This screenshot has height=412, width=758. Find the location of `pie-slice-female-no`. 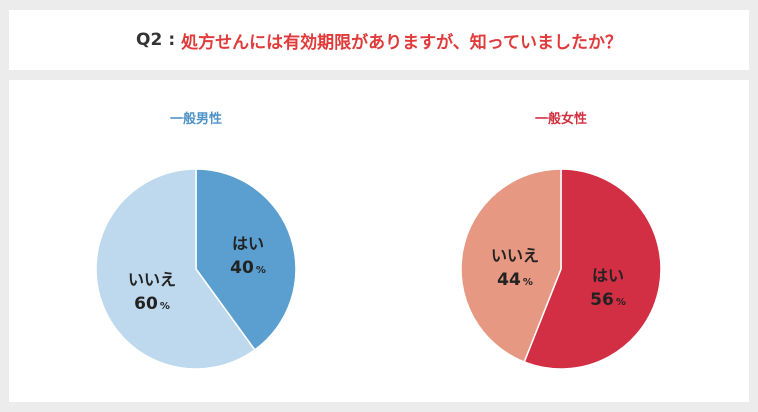

pie-slice-female-no is located at coordinates (511, 265).